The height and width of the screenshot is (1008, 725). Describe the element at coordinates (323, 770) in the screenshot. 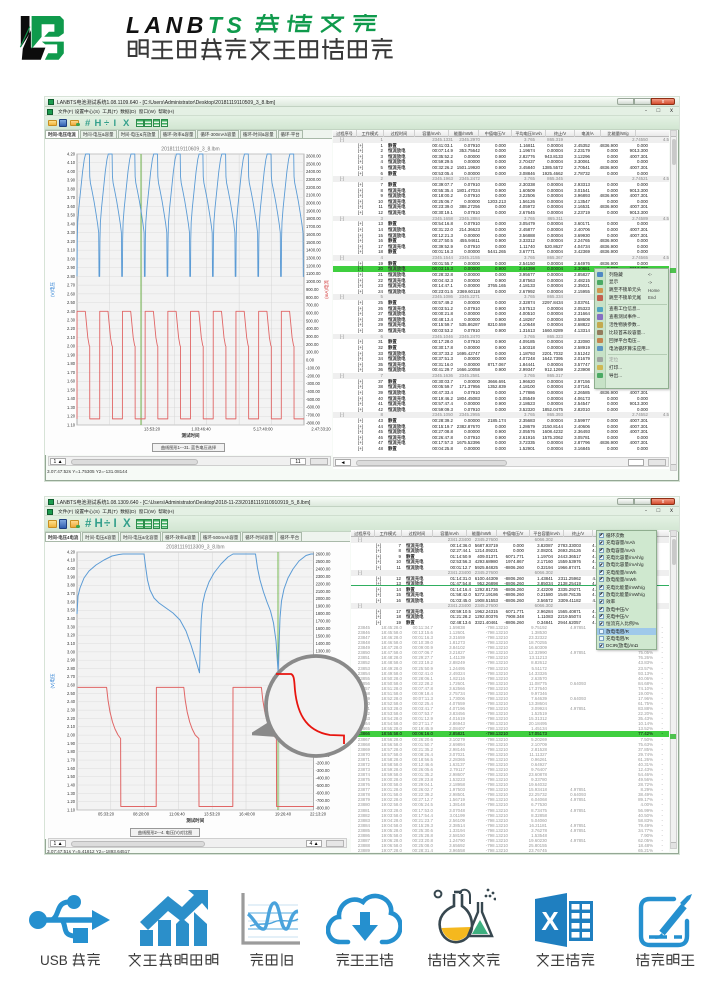

I see `svg-text: -300.00` at that location.